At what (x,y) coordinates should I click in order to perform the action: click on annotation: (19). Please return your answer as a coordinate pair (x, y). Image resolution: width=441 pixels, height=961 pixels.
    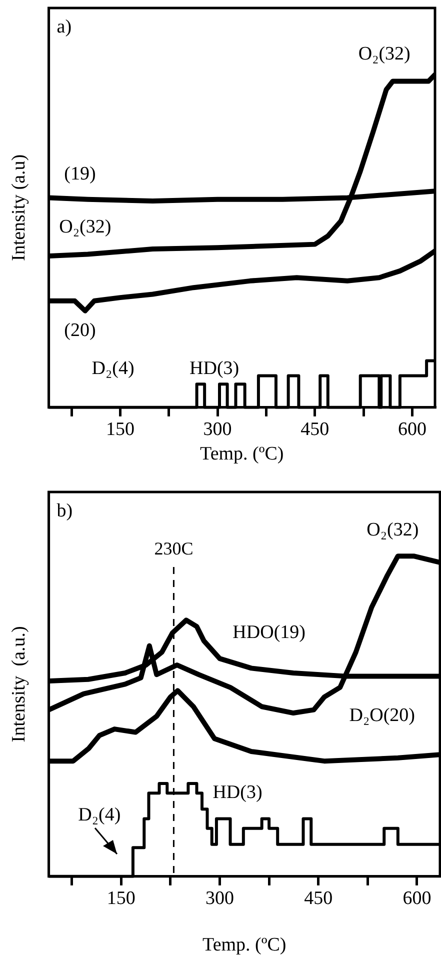
    Looking at the image, I should click on (80, 173).